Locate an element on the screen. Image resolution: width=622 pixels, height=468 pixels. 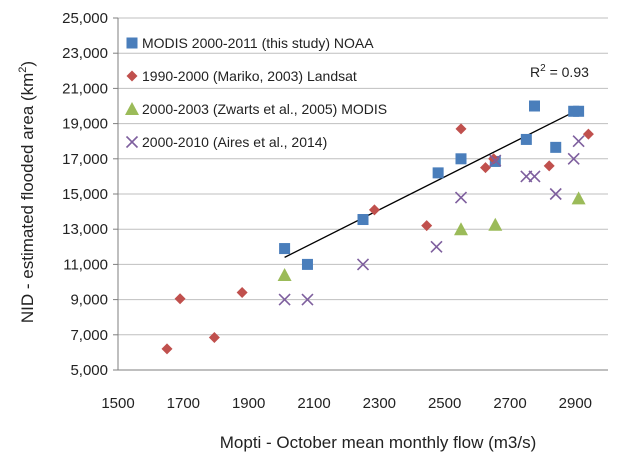
y-tick-label: 15,000 is located at coordinates (85, 194).